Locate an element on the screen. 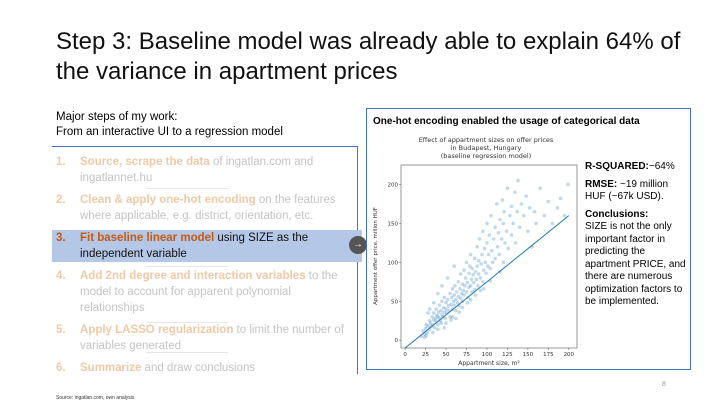  rmse-stat: RMSE: ~19 million HUF (~67k USD). is located at coordinates (627, 190).